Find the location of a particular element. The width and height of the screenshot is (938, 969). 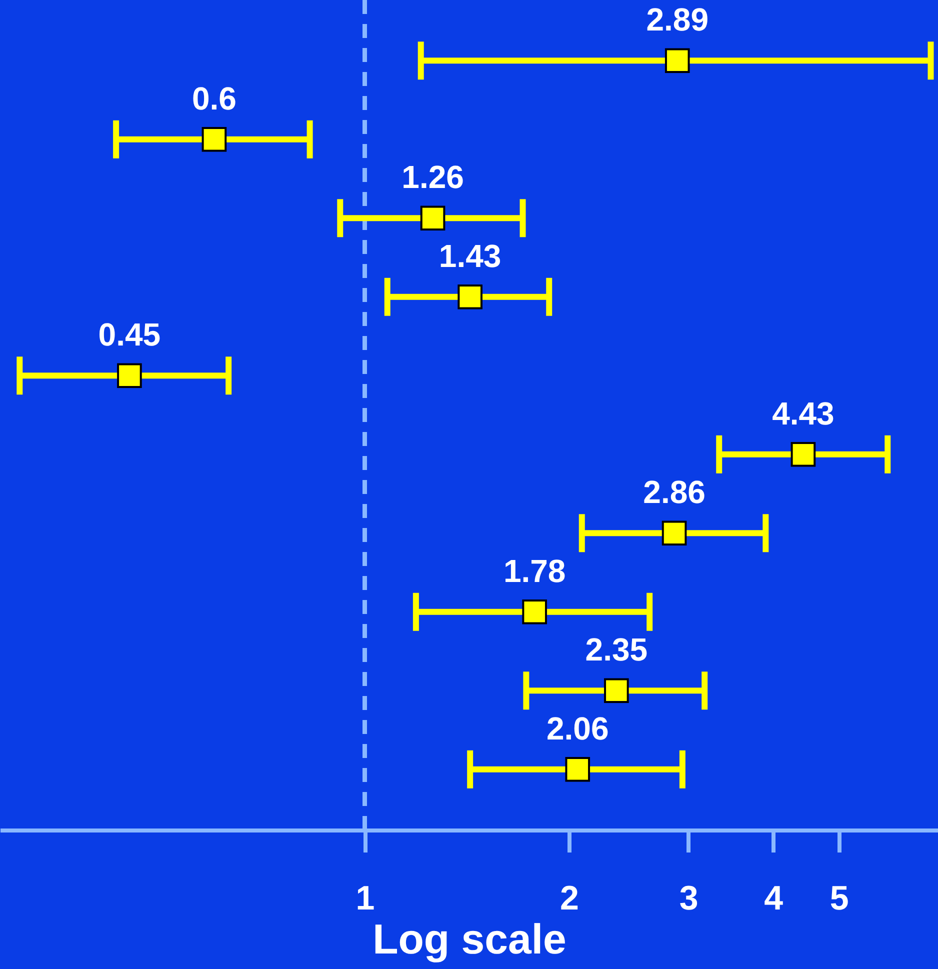

data-label: 0.45 is located at coordinates (129, 334).